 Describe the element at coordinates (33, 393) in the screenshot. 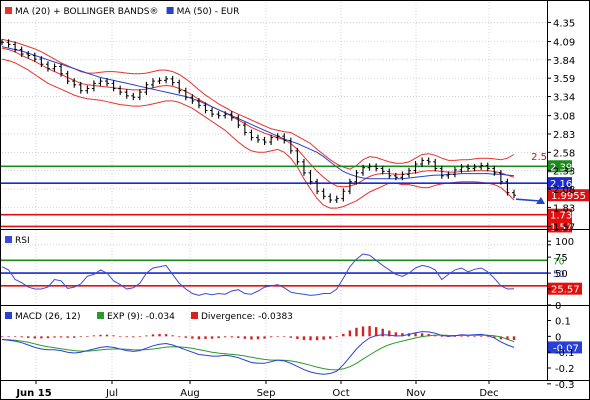

I see `x-tick-label: Jun 15` at that location.